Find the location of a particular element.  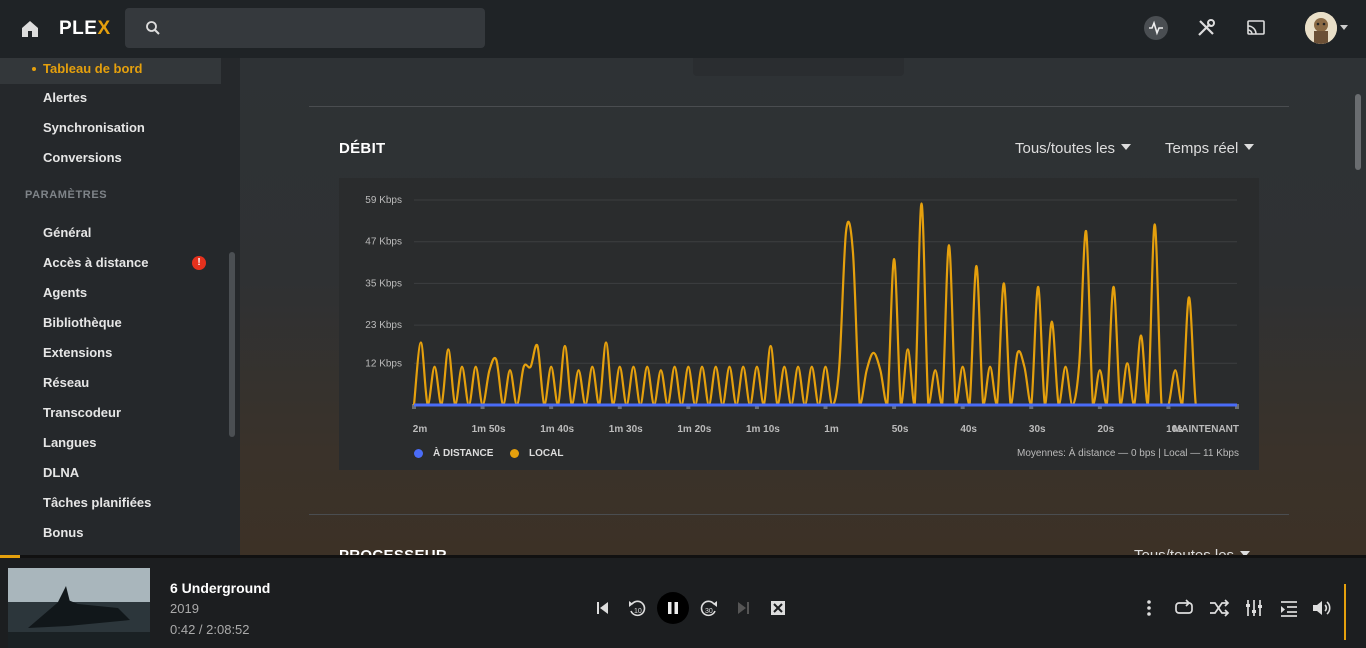

x-tick-label: 10s is located at coordinates (1174, 429).